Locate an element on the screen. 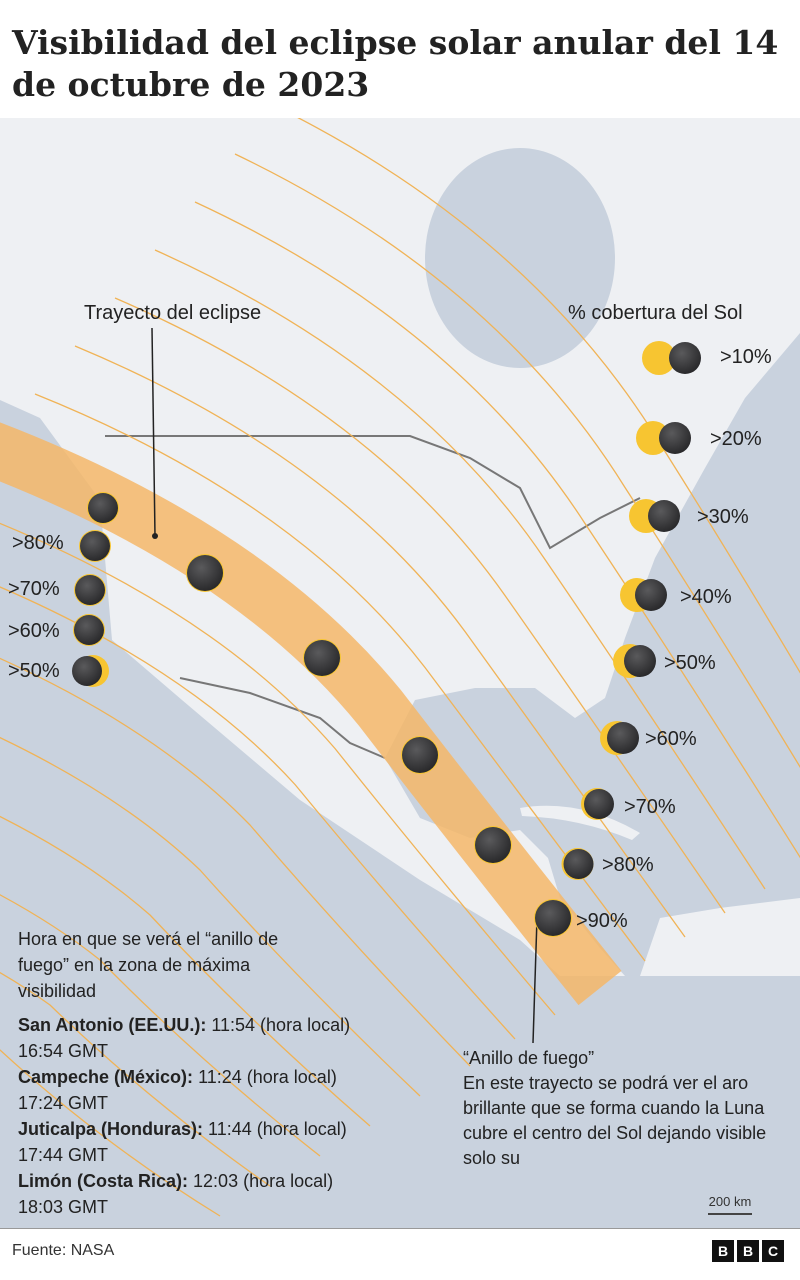  path-label: Trayecto del eclipse is located at coordinates (173, 313).